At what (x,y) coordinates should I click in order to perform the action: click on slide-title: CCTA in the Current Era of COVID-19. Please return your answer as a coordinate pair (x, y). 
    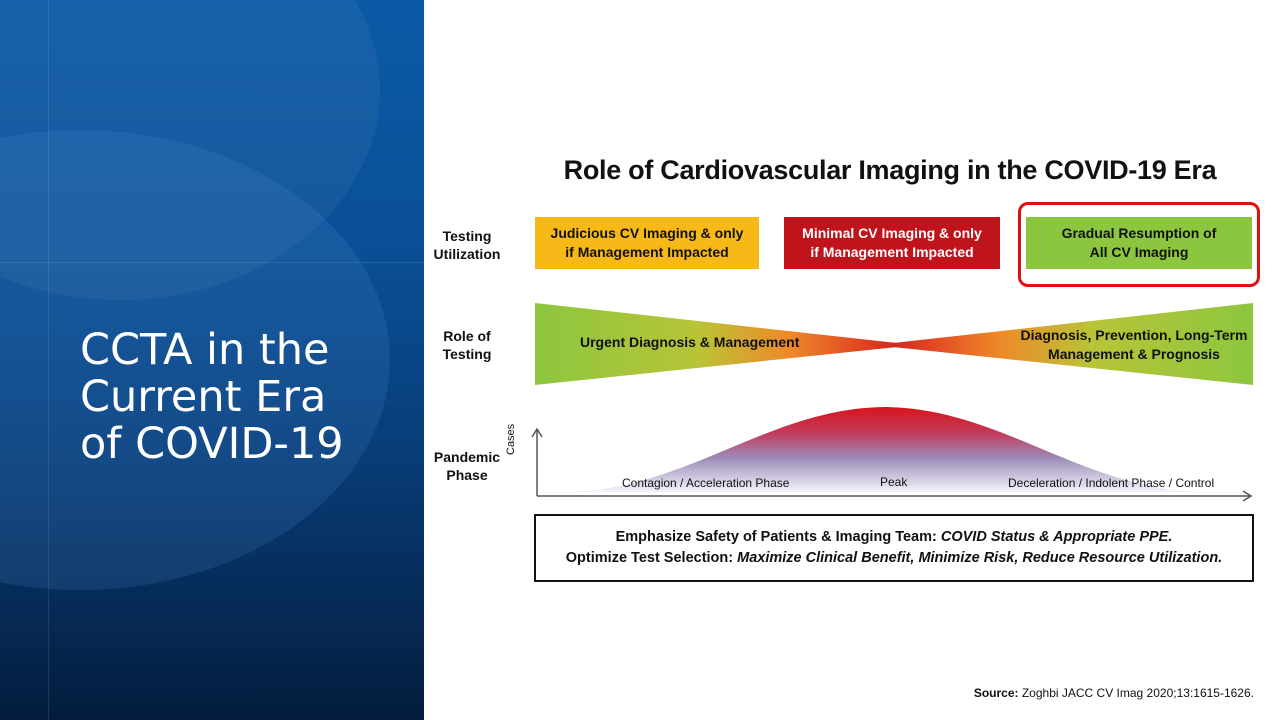
    Looking at the image, I should click on (245, 396).